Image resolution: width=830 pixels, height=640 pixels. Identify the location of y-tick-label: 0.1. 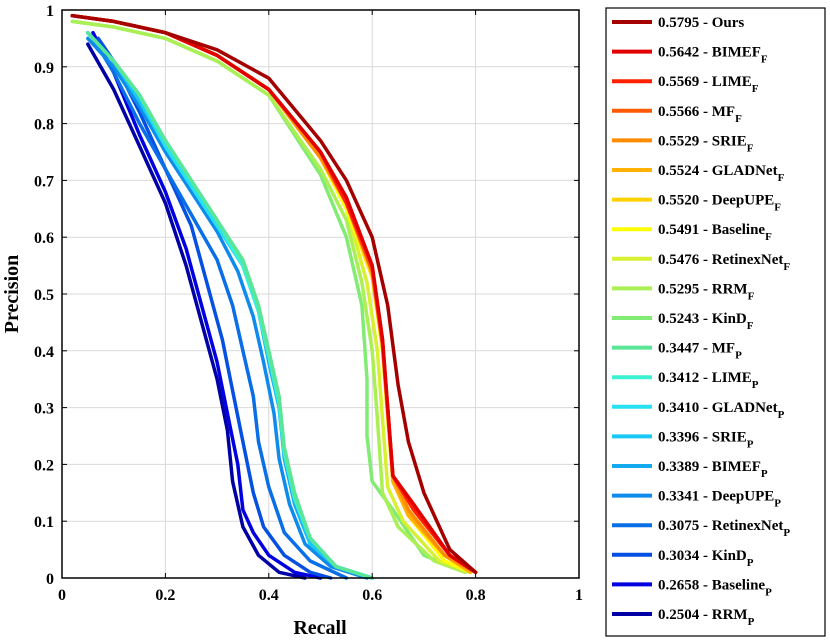
(44, 522).